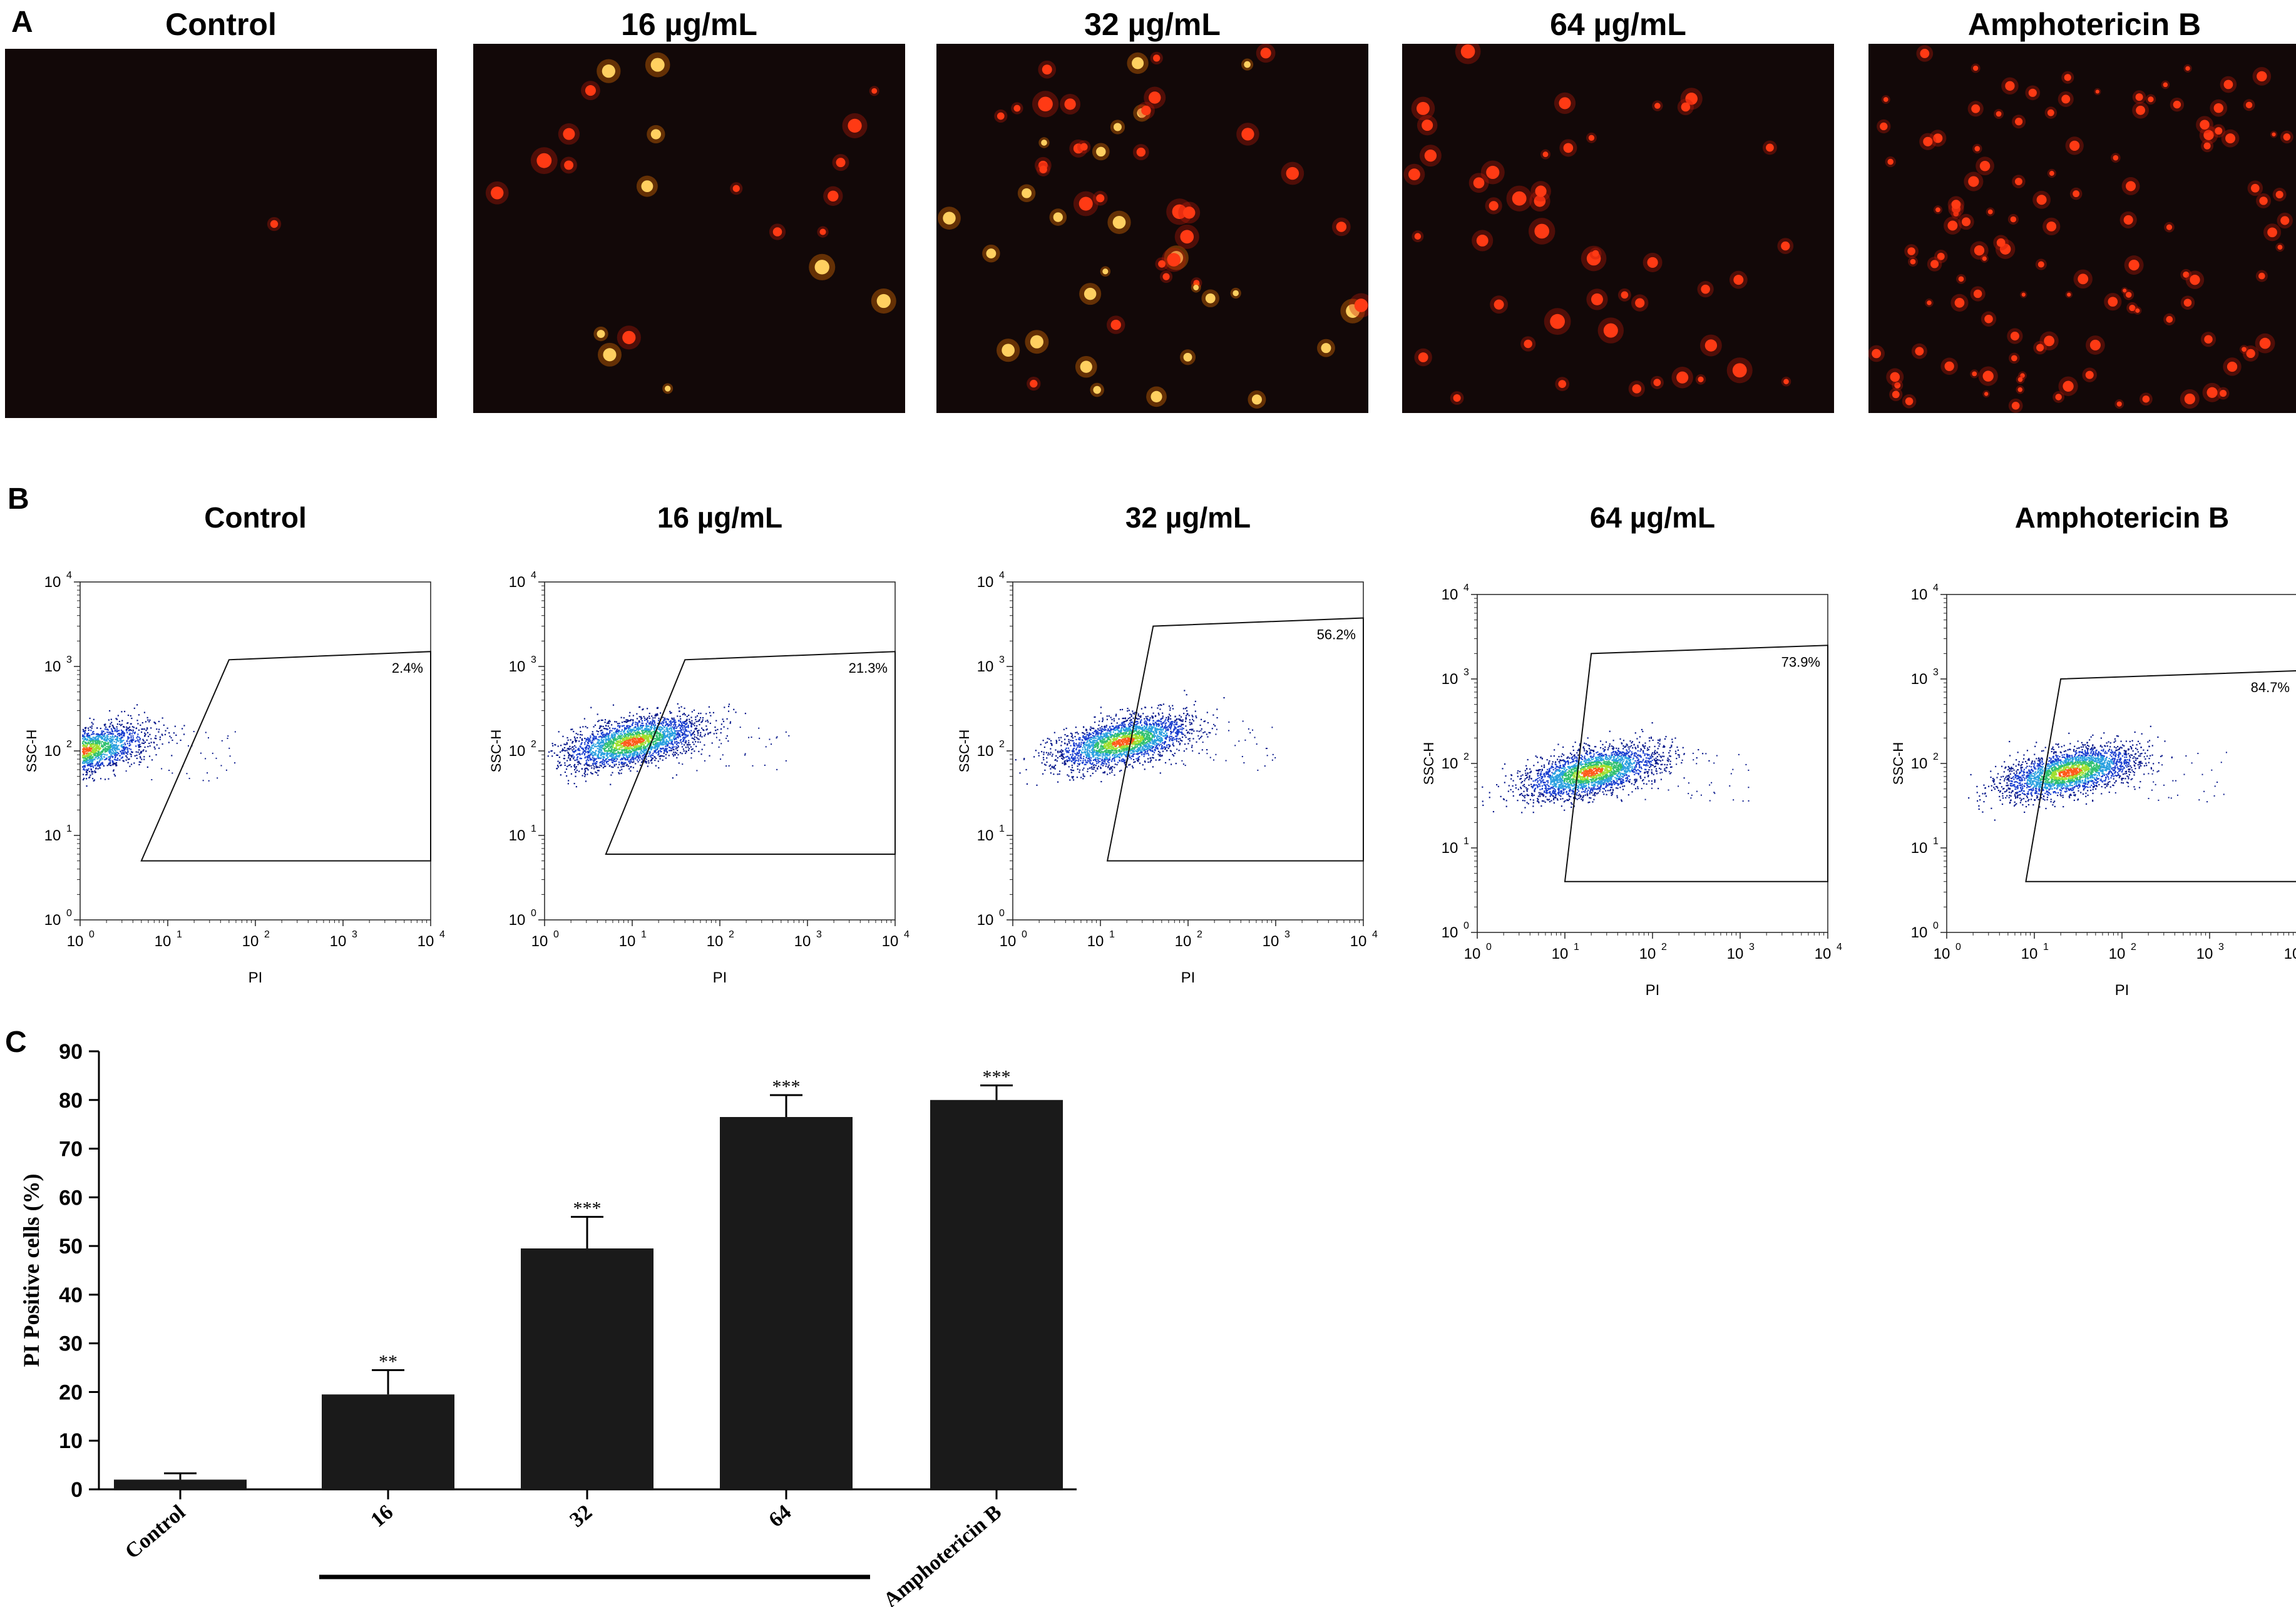 The height and width of the screenshot is (1607, 2296). Describe the element at coordinates (221, 24) in the screenshot. I see `micro-title: Control` at that location.